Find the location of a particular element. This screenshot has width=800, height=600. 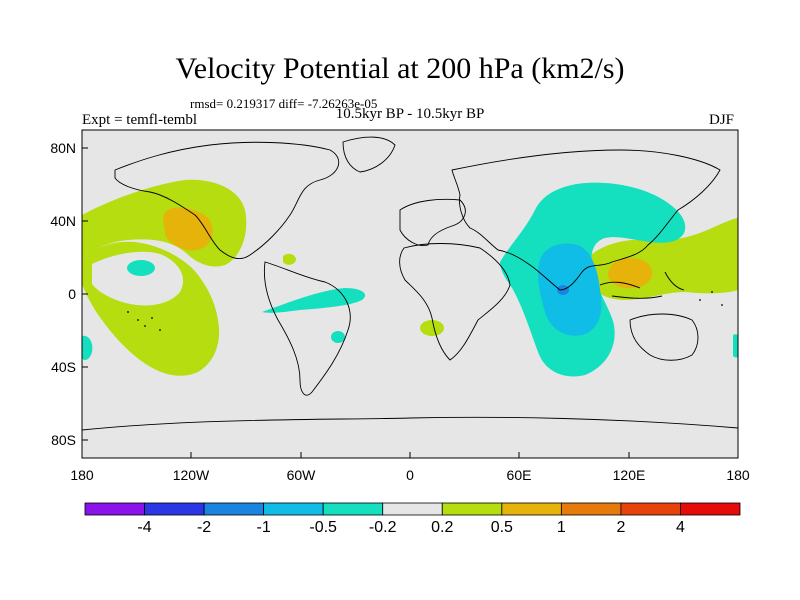

tropical-atlantic-negative-region is located at coordinates (314, 300).